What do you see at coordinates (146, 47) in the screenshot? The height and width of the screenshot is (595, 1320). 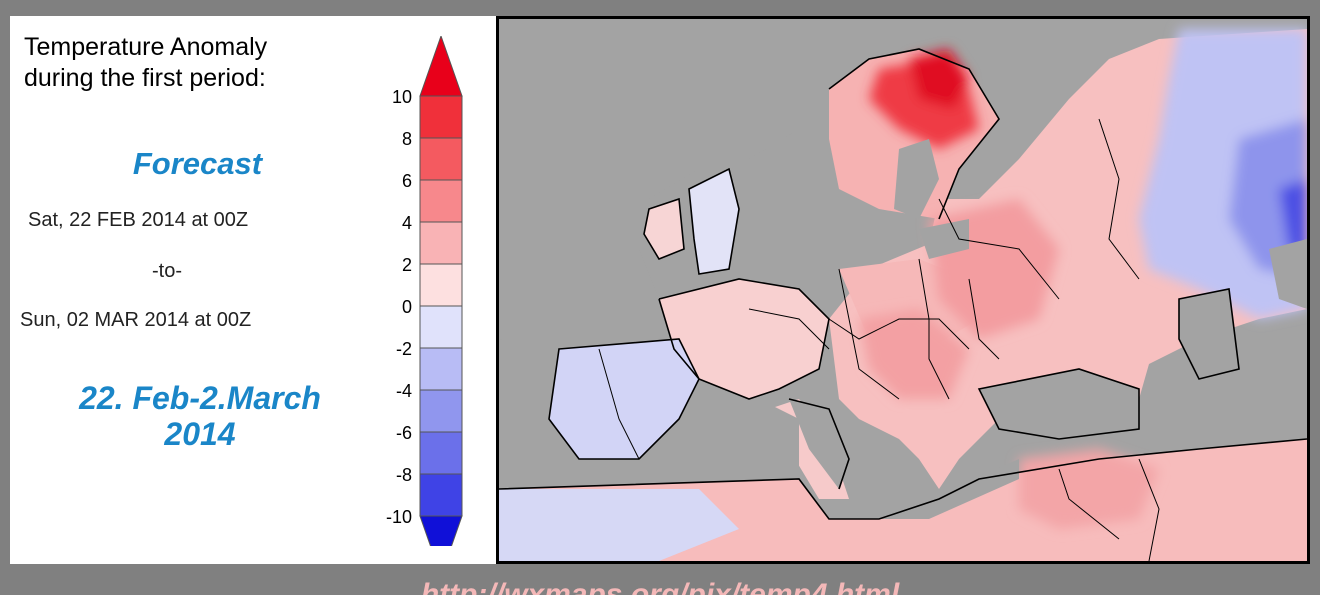 I see `heading-line-1: Temperature Anomaly` at bounding box center [146, 47].